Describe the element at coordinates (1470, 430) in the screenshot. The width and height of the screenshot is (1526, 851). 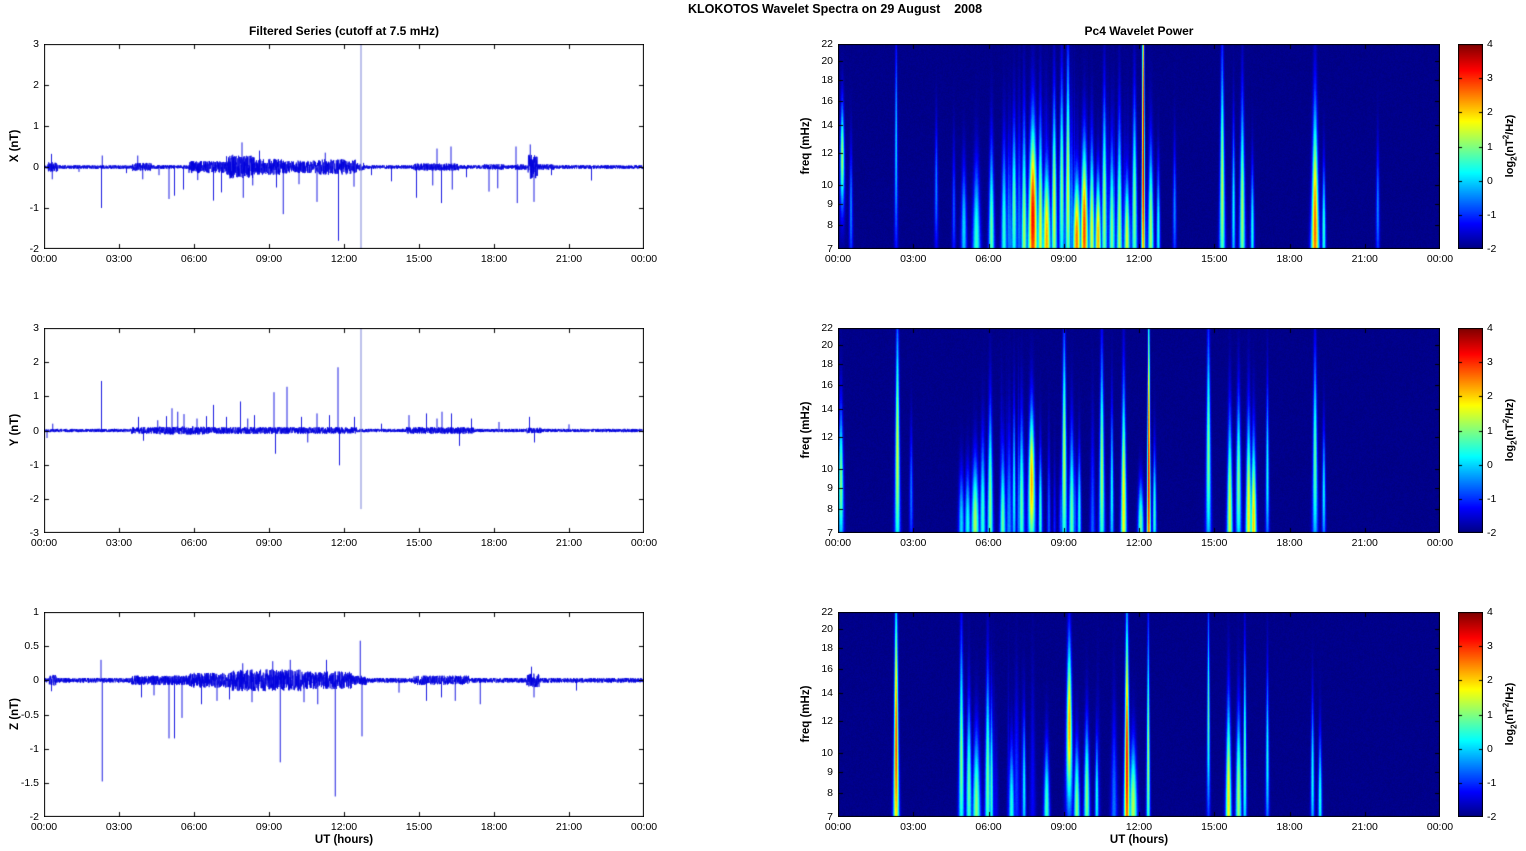
I see `colorbar-middle` at that location.